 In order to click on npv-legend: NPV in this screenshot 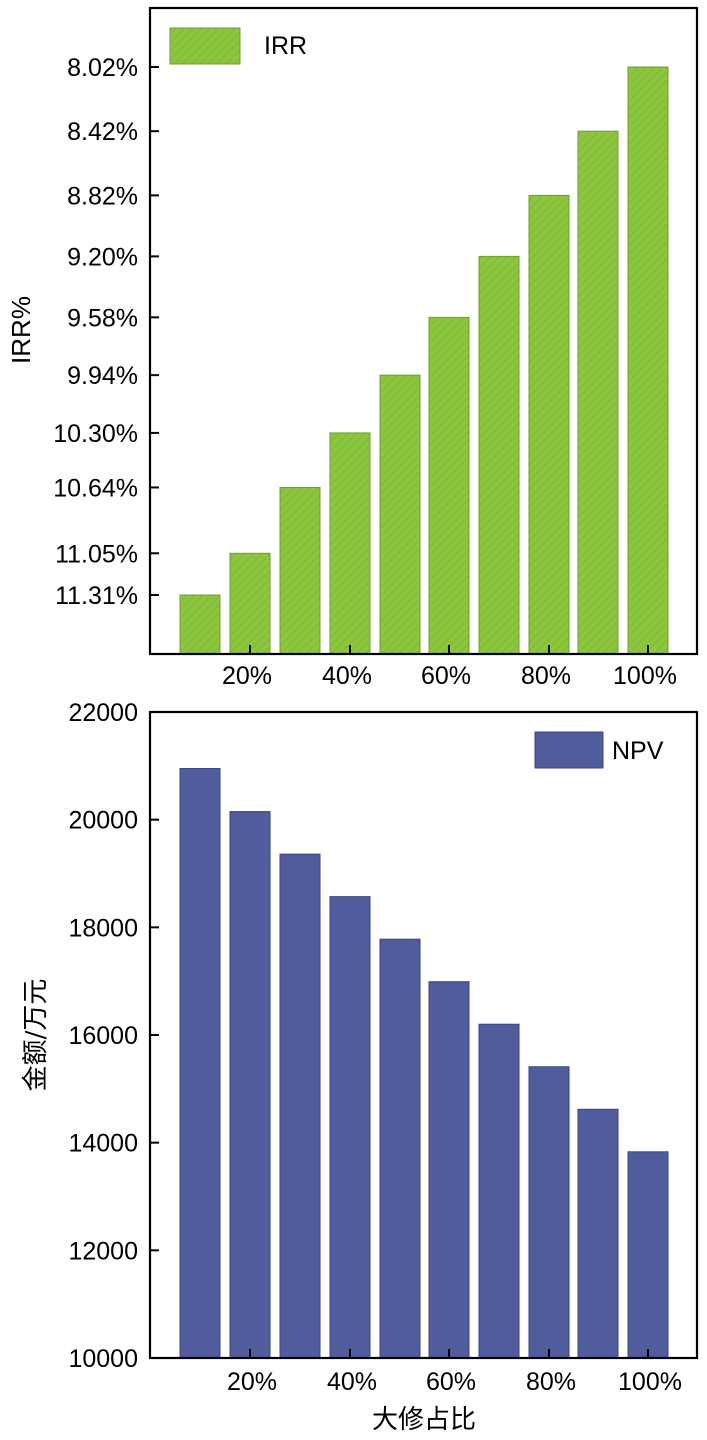, I will do `click(599, 750)`.